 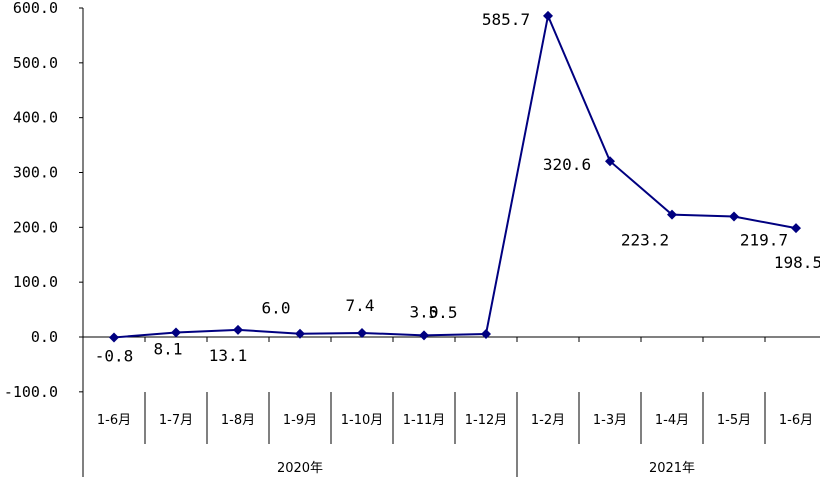 What do you see at coordinates (645, 240) in the screenshot?
I see `data-label: 223.2` at bounding box center [645, 240].